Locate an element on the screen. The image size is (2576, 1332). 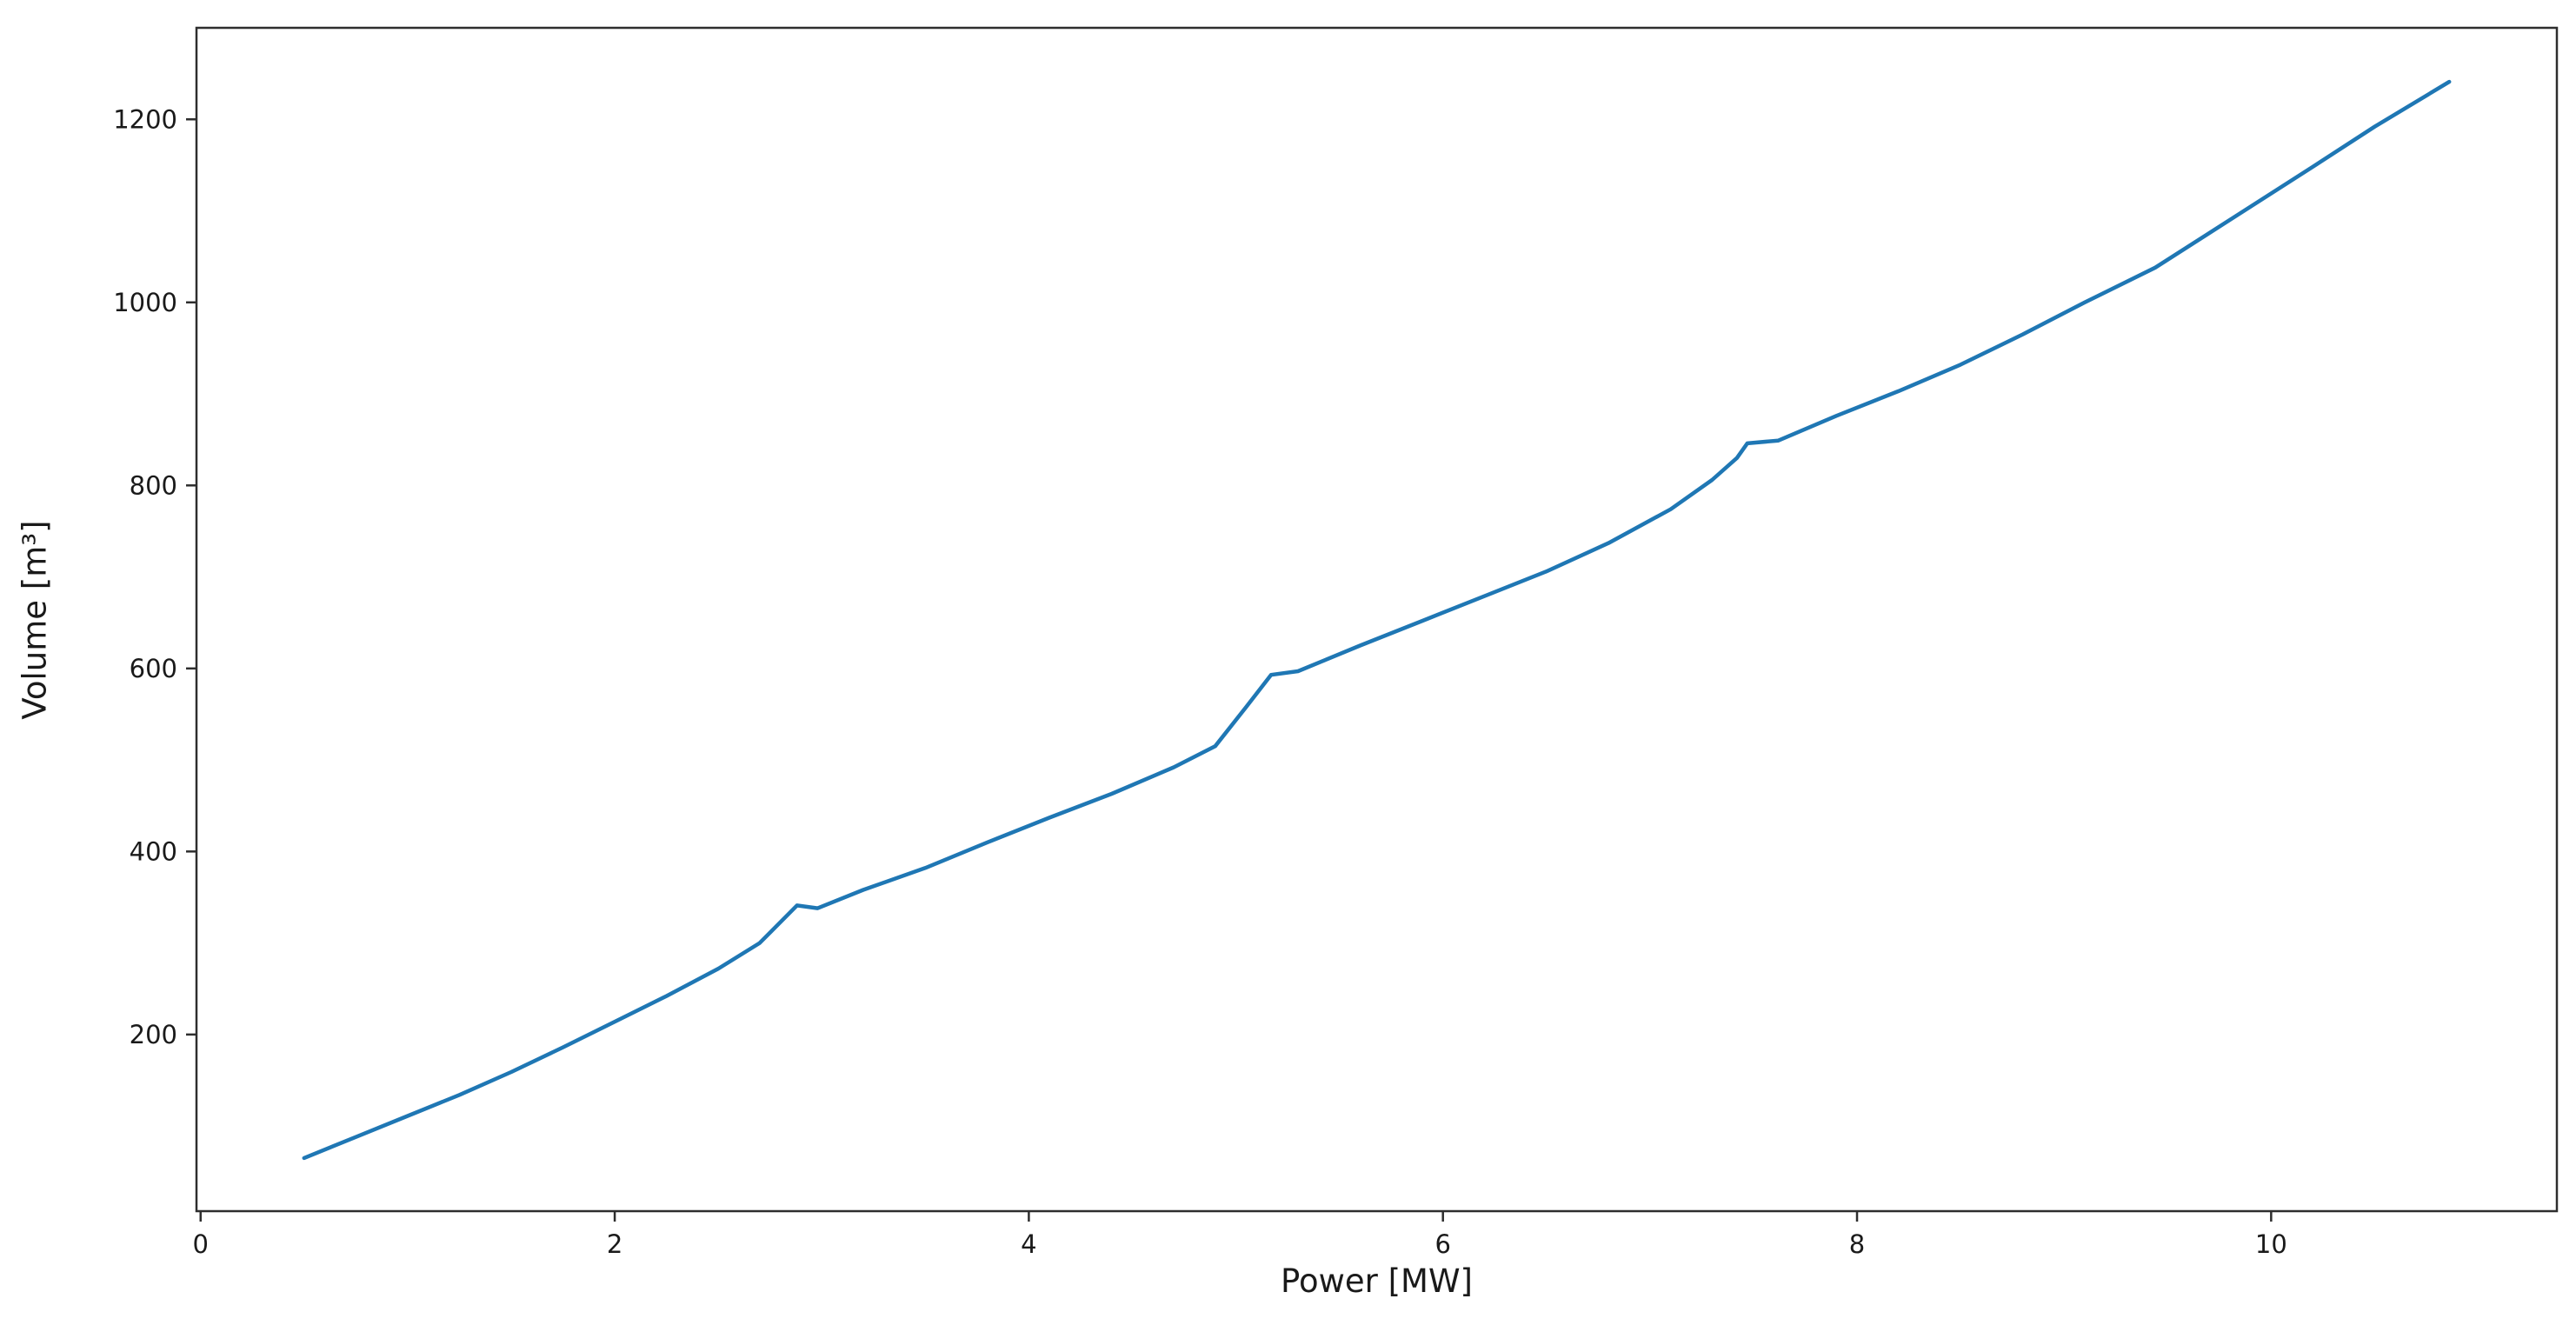
y-tick-label: 200 is located at coordinates (153, 1034).